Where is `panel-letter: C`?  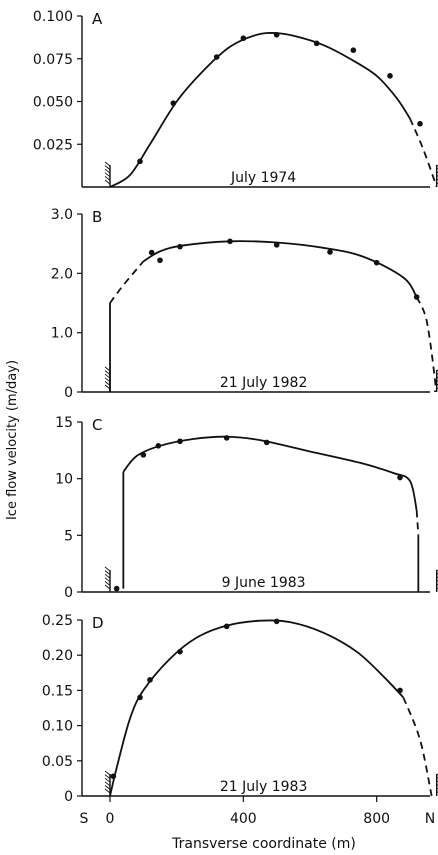 panel-letter: C is located at coordinates (97, 425).